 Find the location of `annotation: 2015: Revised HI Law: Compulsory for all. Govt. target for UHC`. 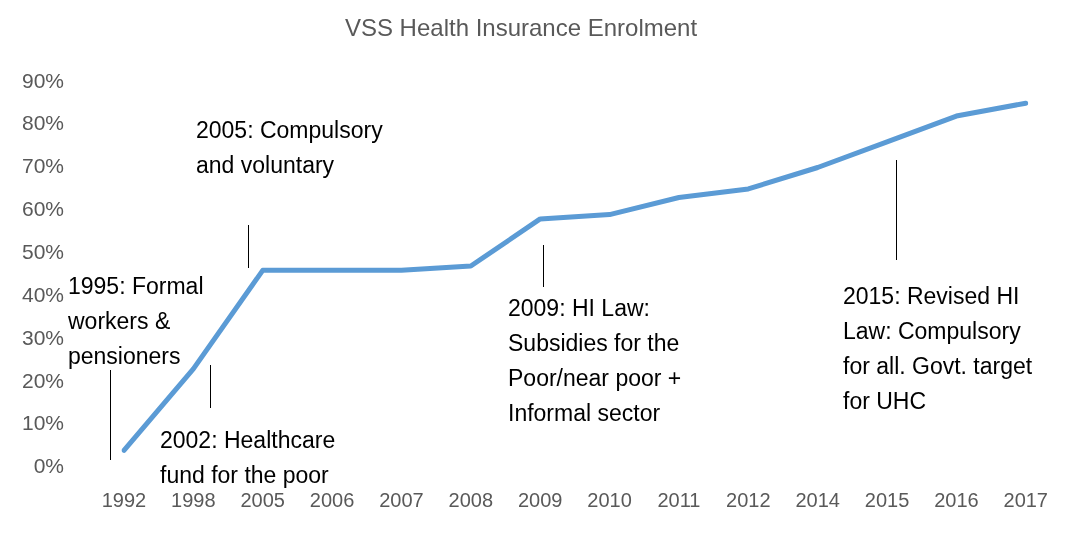

annotation: 2015: Revised HI Law: Compulsory for all. Govt. target for UHC is located at coordinates (938, 348).